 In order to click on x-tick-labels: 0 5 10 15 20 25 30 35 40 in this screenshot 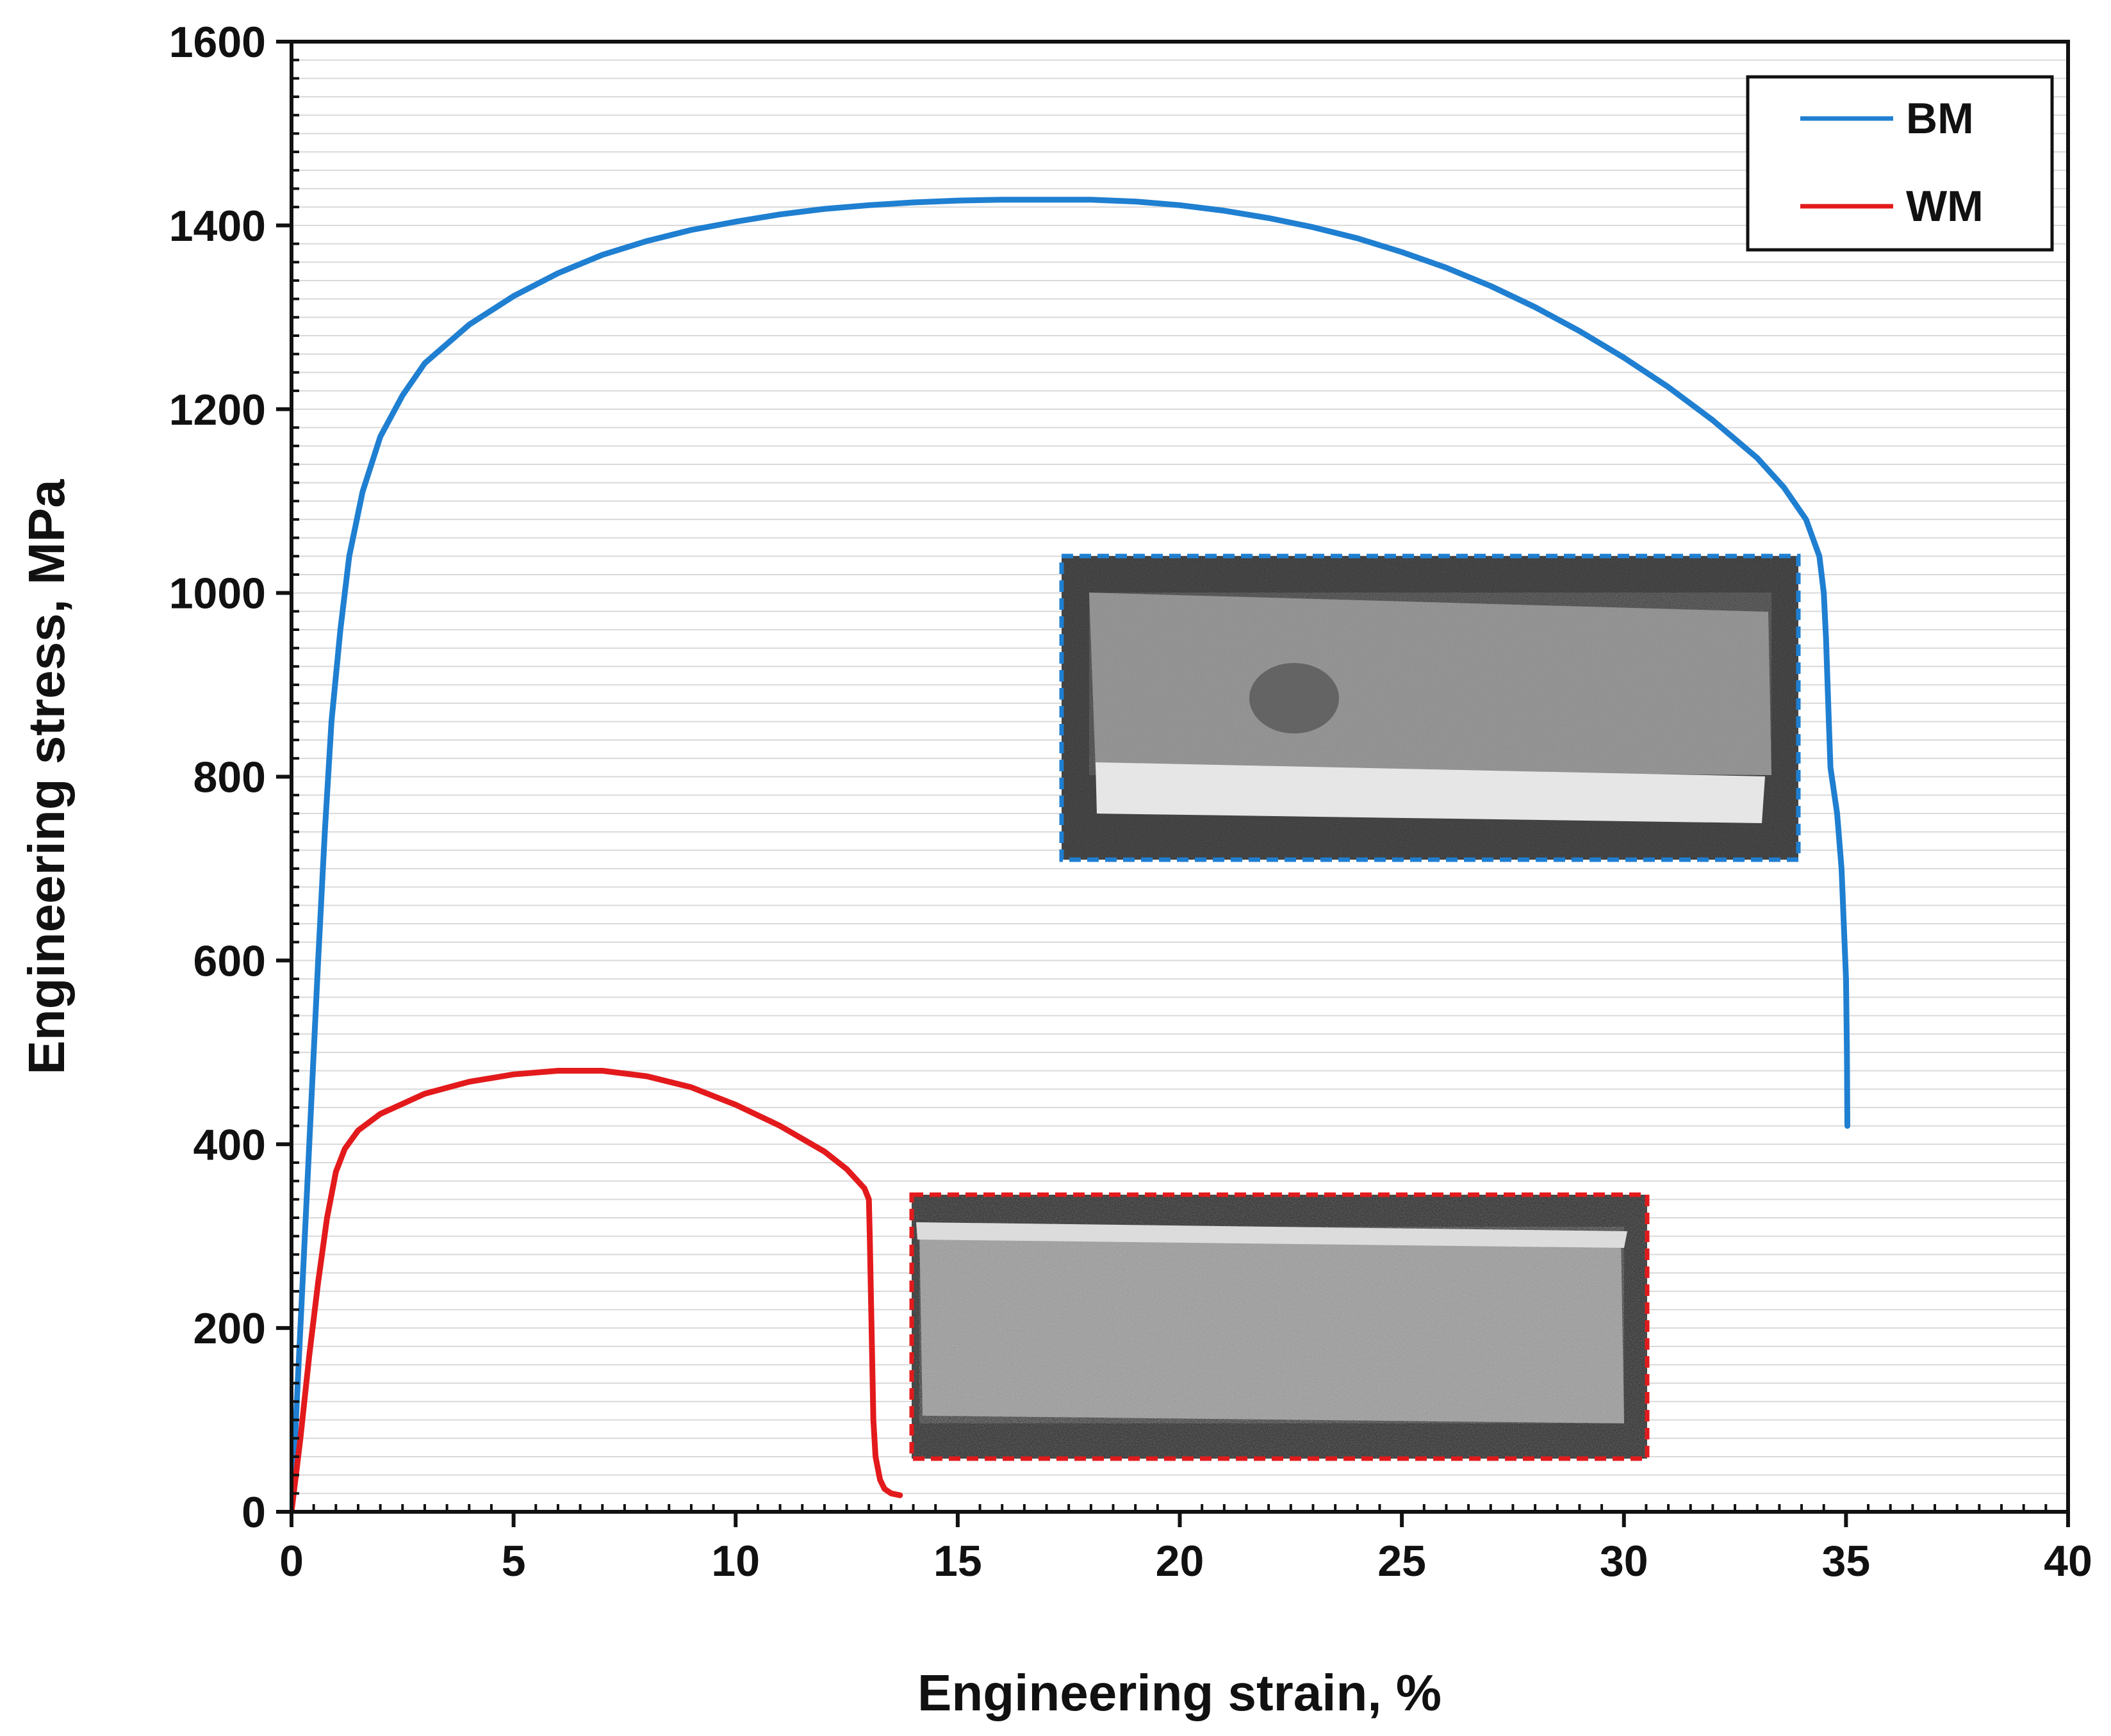, I will do `click(1185, 1561)`.